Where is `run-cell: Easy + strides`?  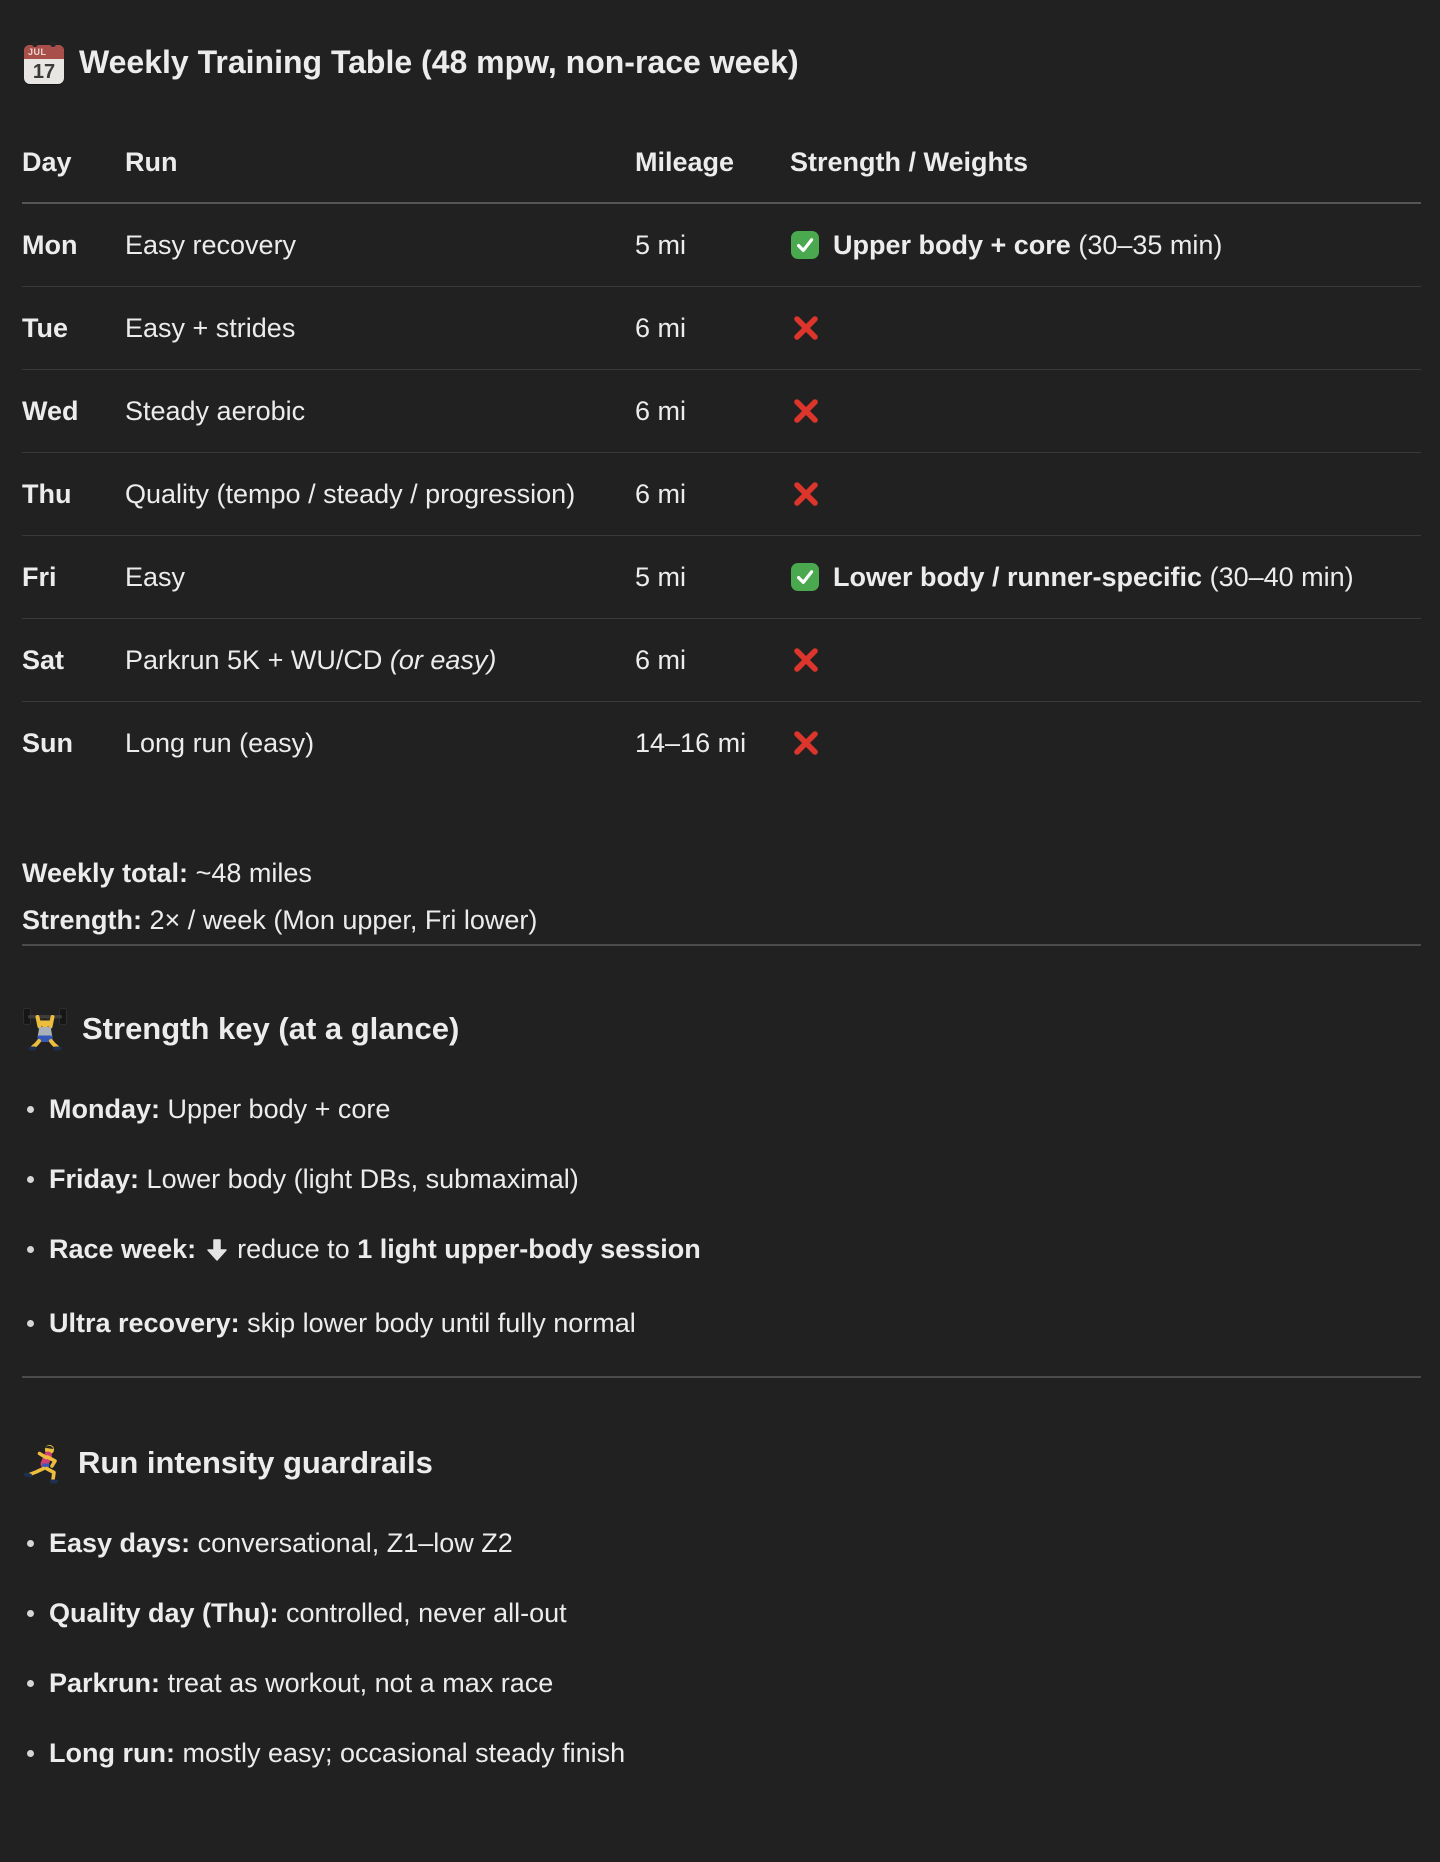 run-cell: Easy + strides is located at coordinates (210, 328).